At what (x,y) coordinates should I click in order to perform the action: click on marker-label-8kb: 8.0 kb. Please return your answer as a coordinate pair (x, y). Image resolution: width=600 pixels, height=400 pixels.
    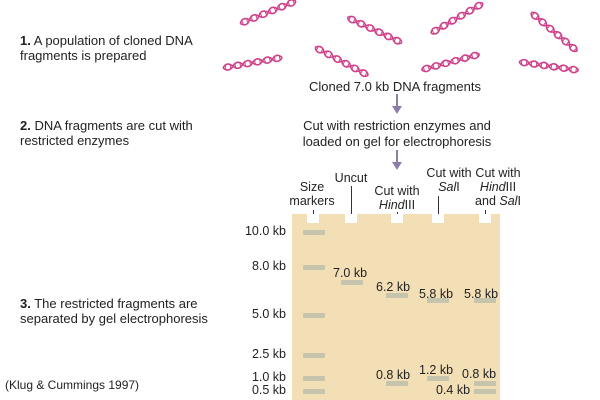
    Looking at the image, I should click on (268, 266).